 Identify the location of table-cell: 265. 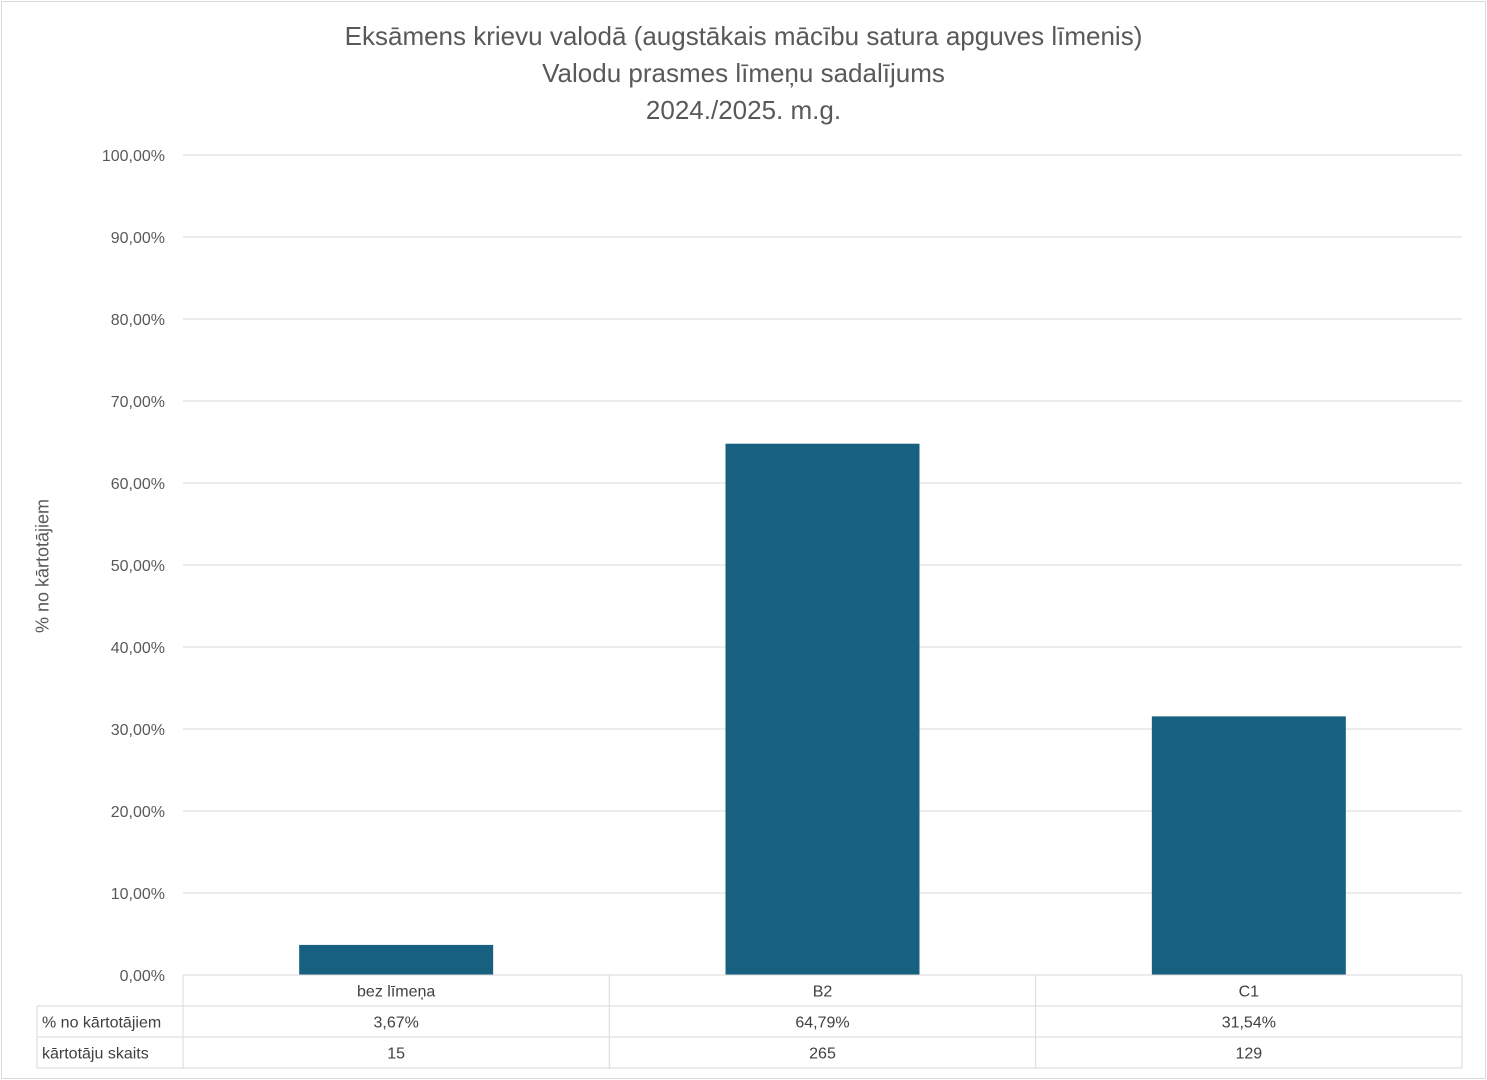
(822, 1054).